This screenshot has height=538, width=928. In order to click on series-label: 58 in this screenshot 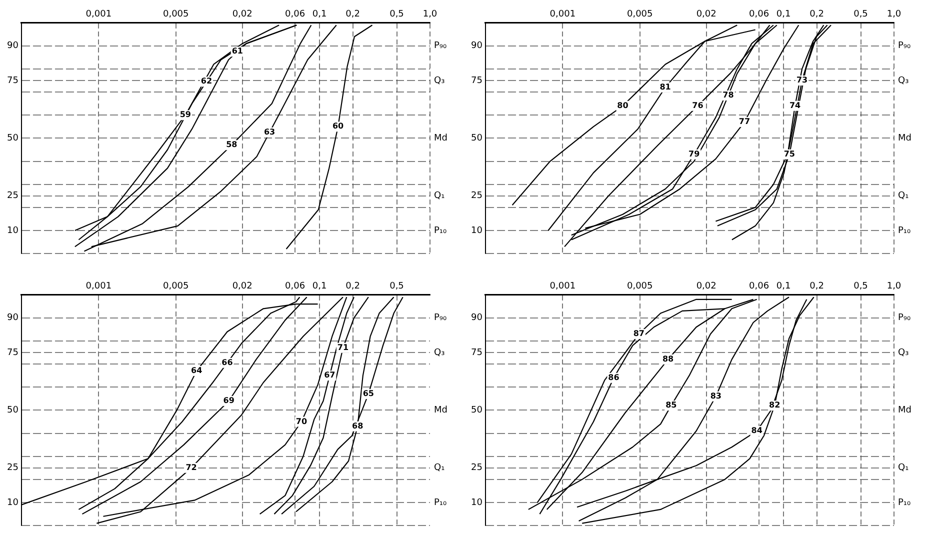, I will do `click(232, 145)`.